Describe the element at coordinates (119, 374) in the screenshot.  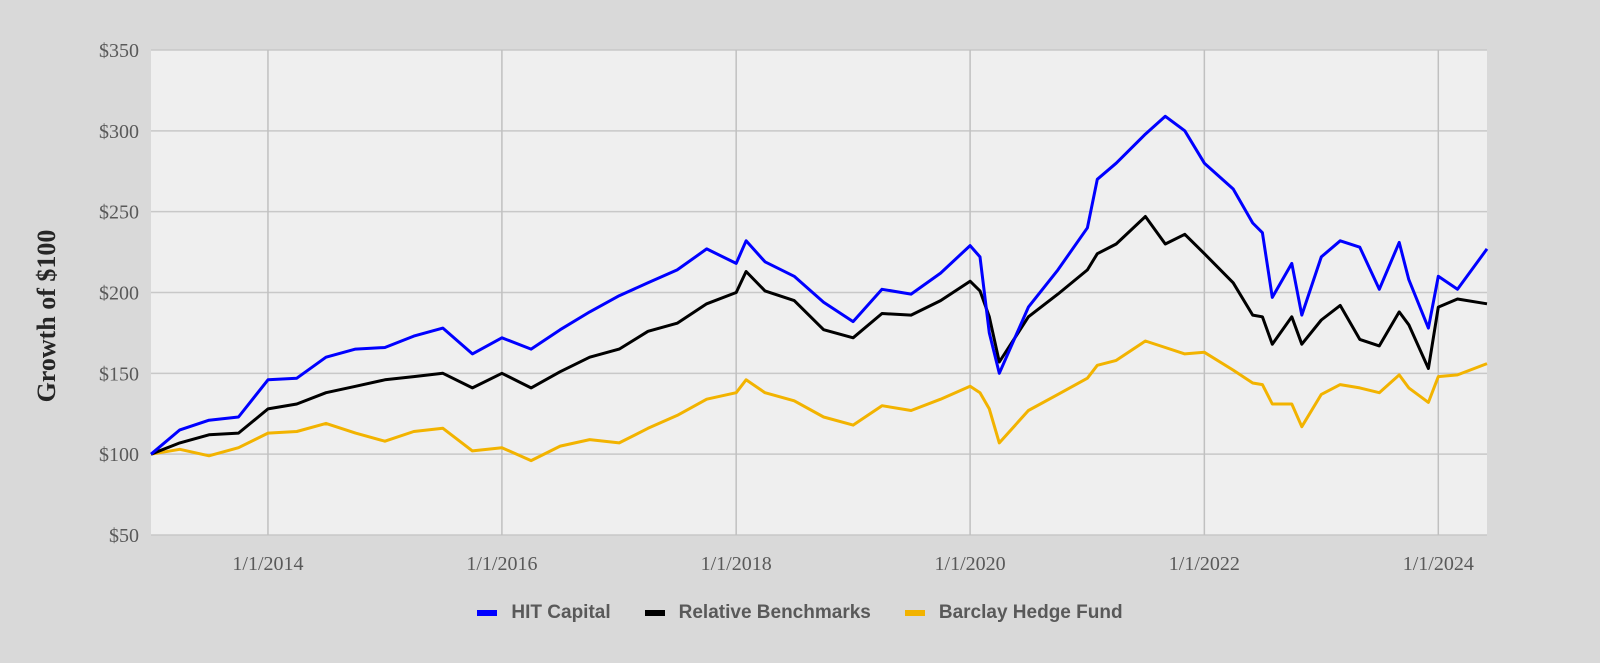
I see `y-tick-label: $150` at that location.